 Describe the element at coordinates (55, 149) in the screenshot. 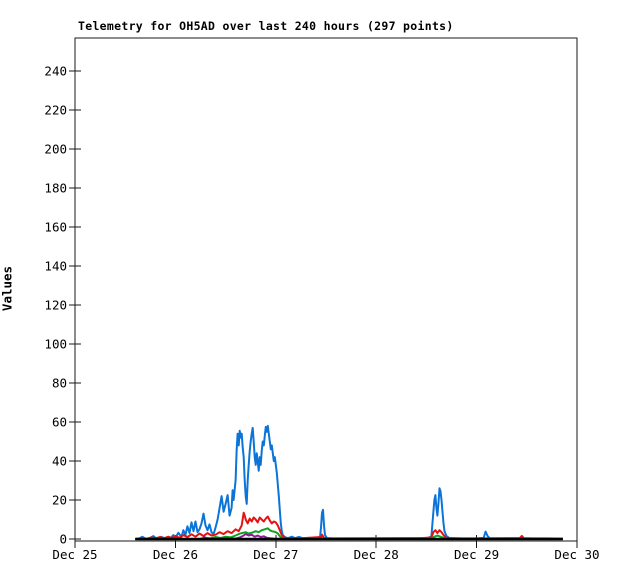

I see `y-tick-label: 200` at that location.